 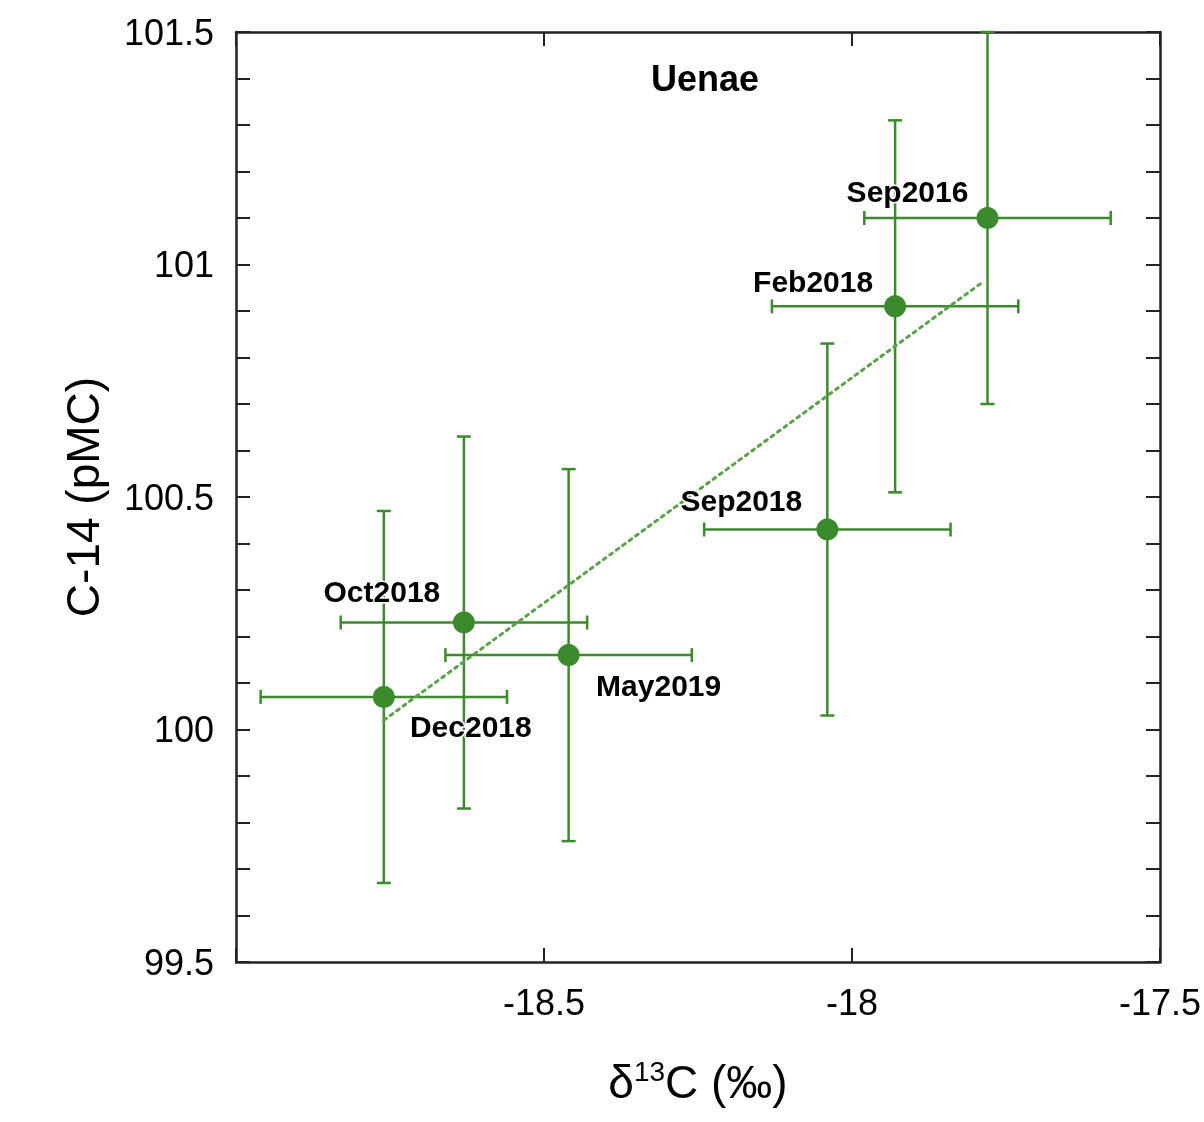 What do you see at coordinates (813, 281) in the screenshot?
I see `annotation: Feb2018` at bounding box center [813, 281].